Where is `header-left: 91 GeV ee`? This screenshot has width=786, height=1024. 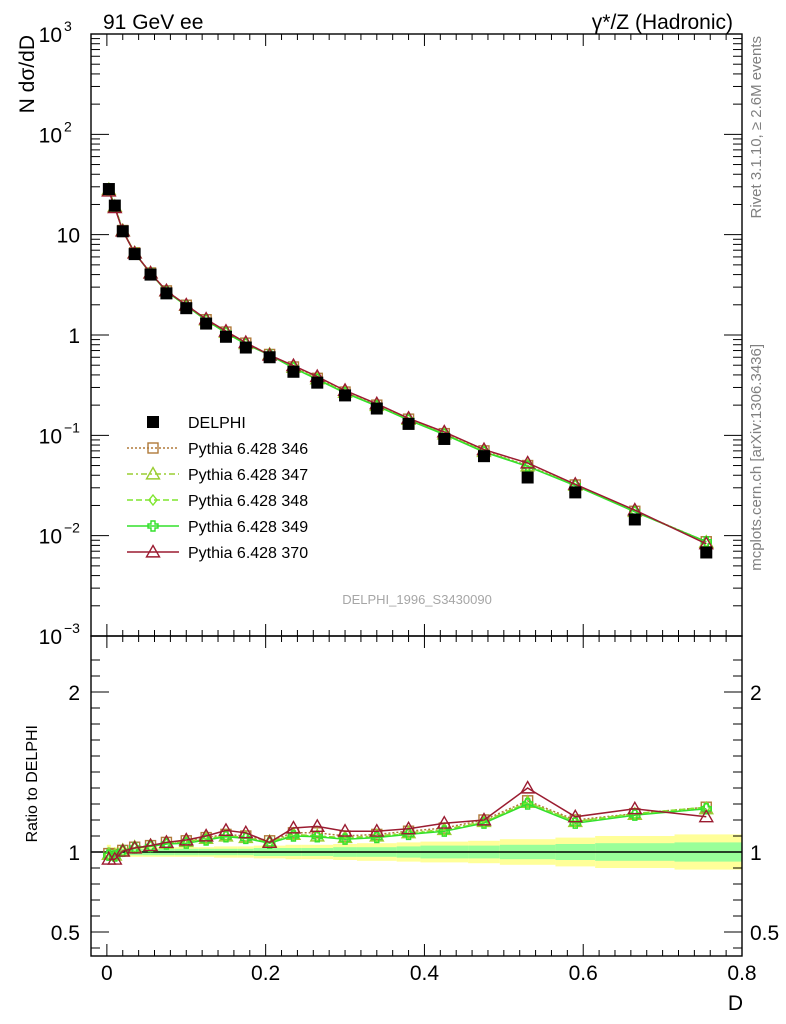 header-left: 91 GeV ee is located at coordinates (153, 22).